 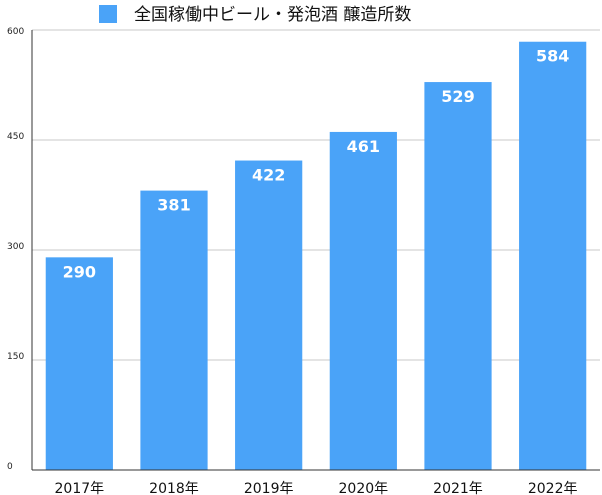 I want to click on x-tick-label: 2021年, so click(x=458, y=488).